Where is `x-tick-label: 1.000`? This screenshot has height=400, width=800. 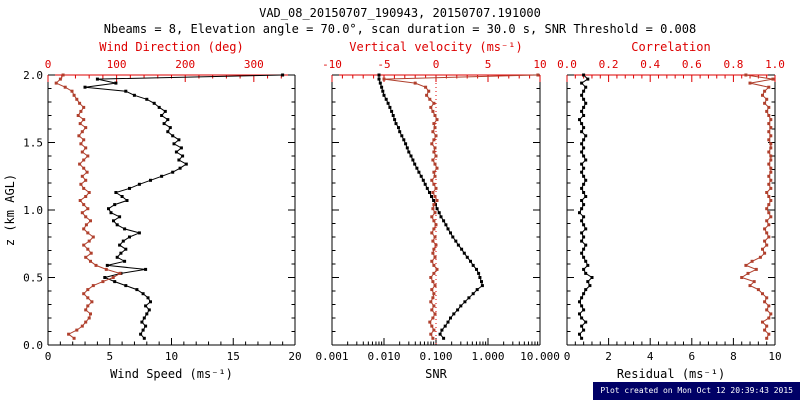
x-tick-label: 1.000 is located at coordinates (487, 356).